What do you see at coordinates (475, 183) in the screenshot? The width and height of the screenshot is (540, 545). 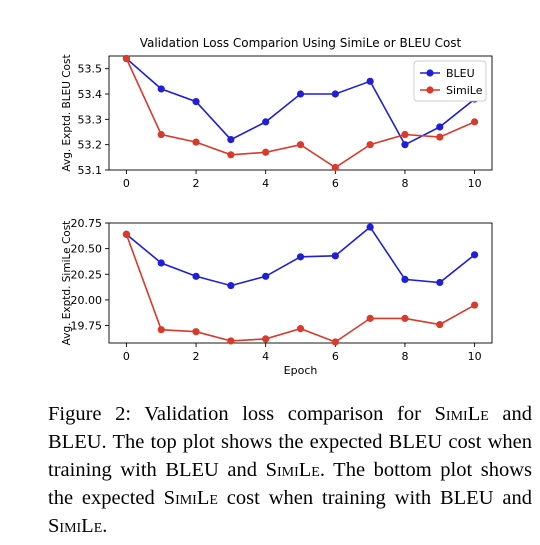 I see `top-xtick-label: 10` at bounding box center [475, 183].